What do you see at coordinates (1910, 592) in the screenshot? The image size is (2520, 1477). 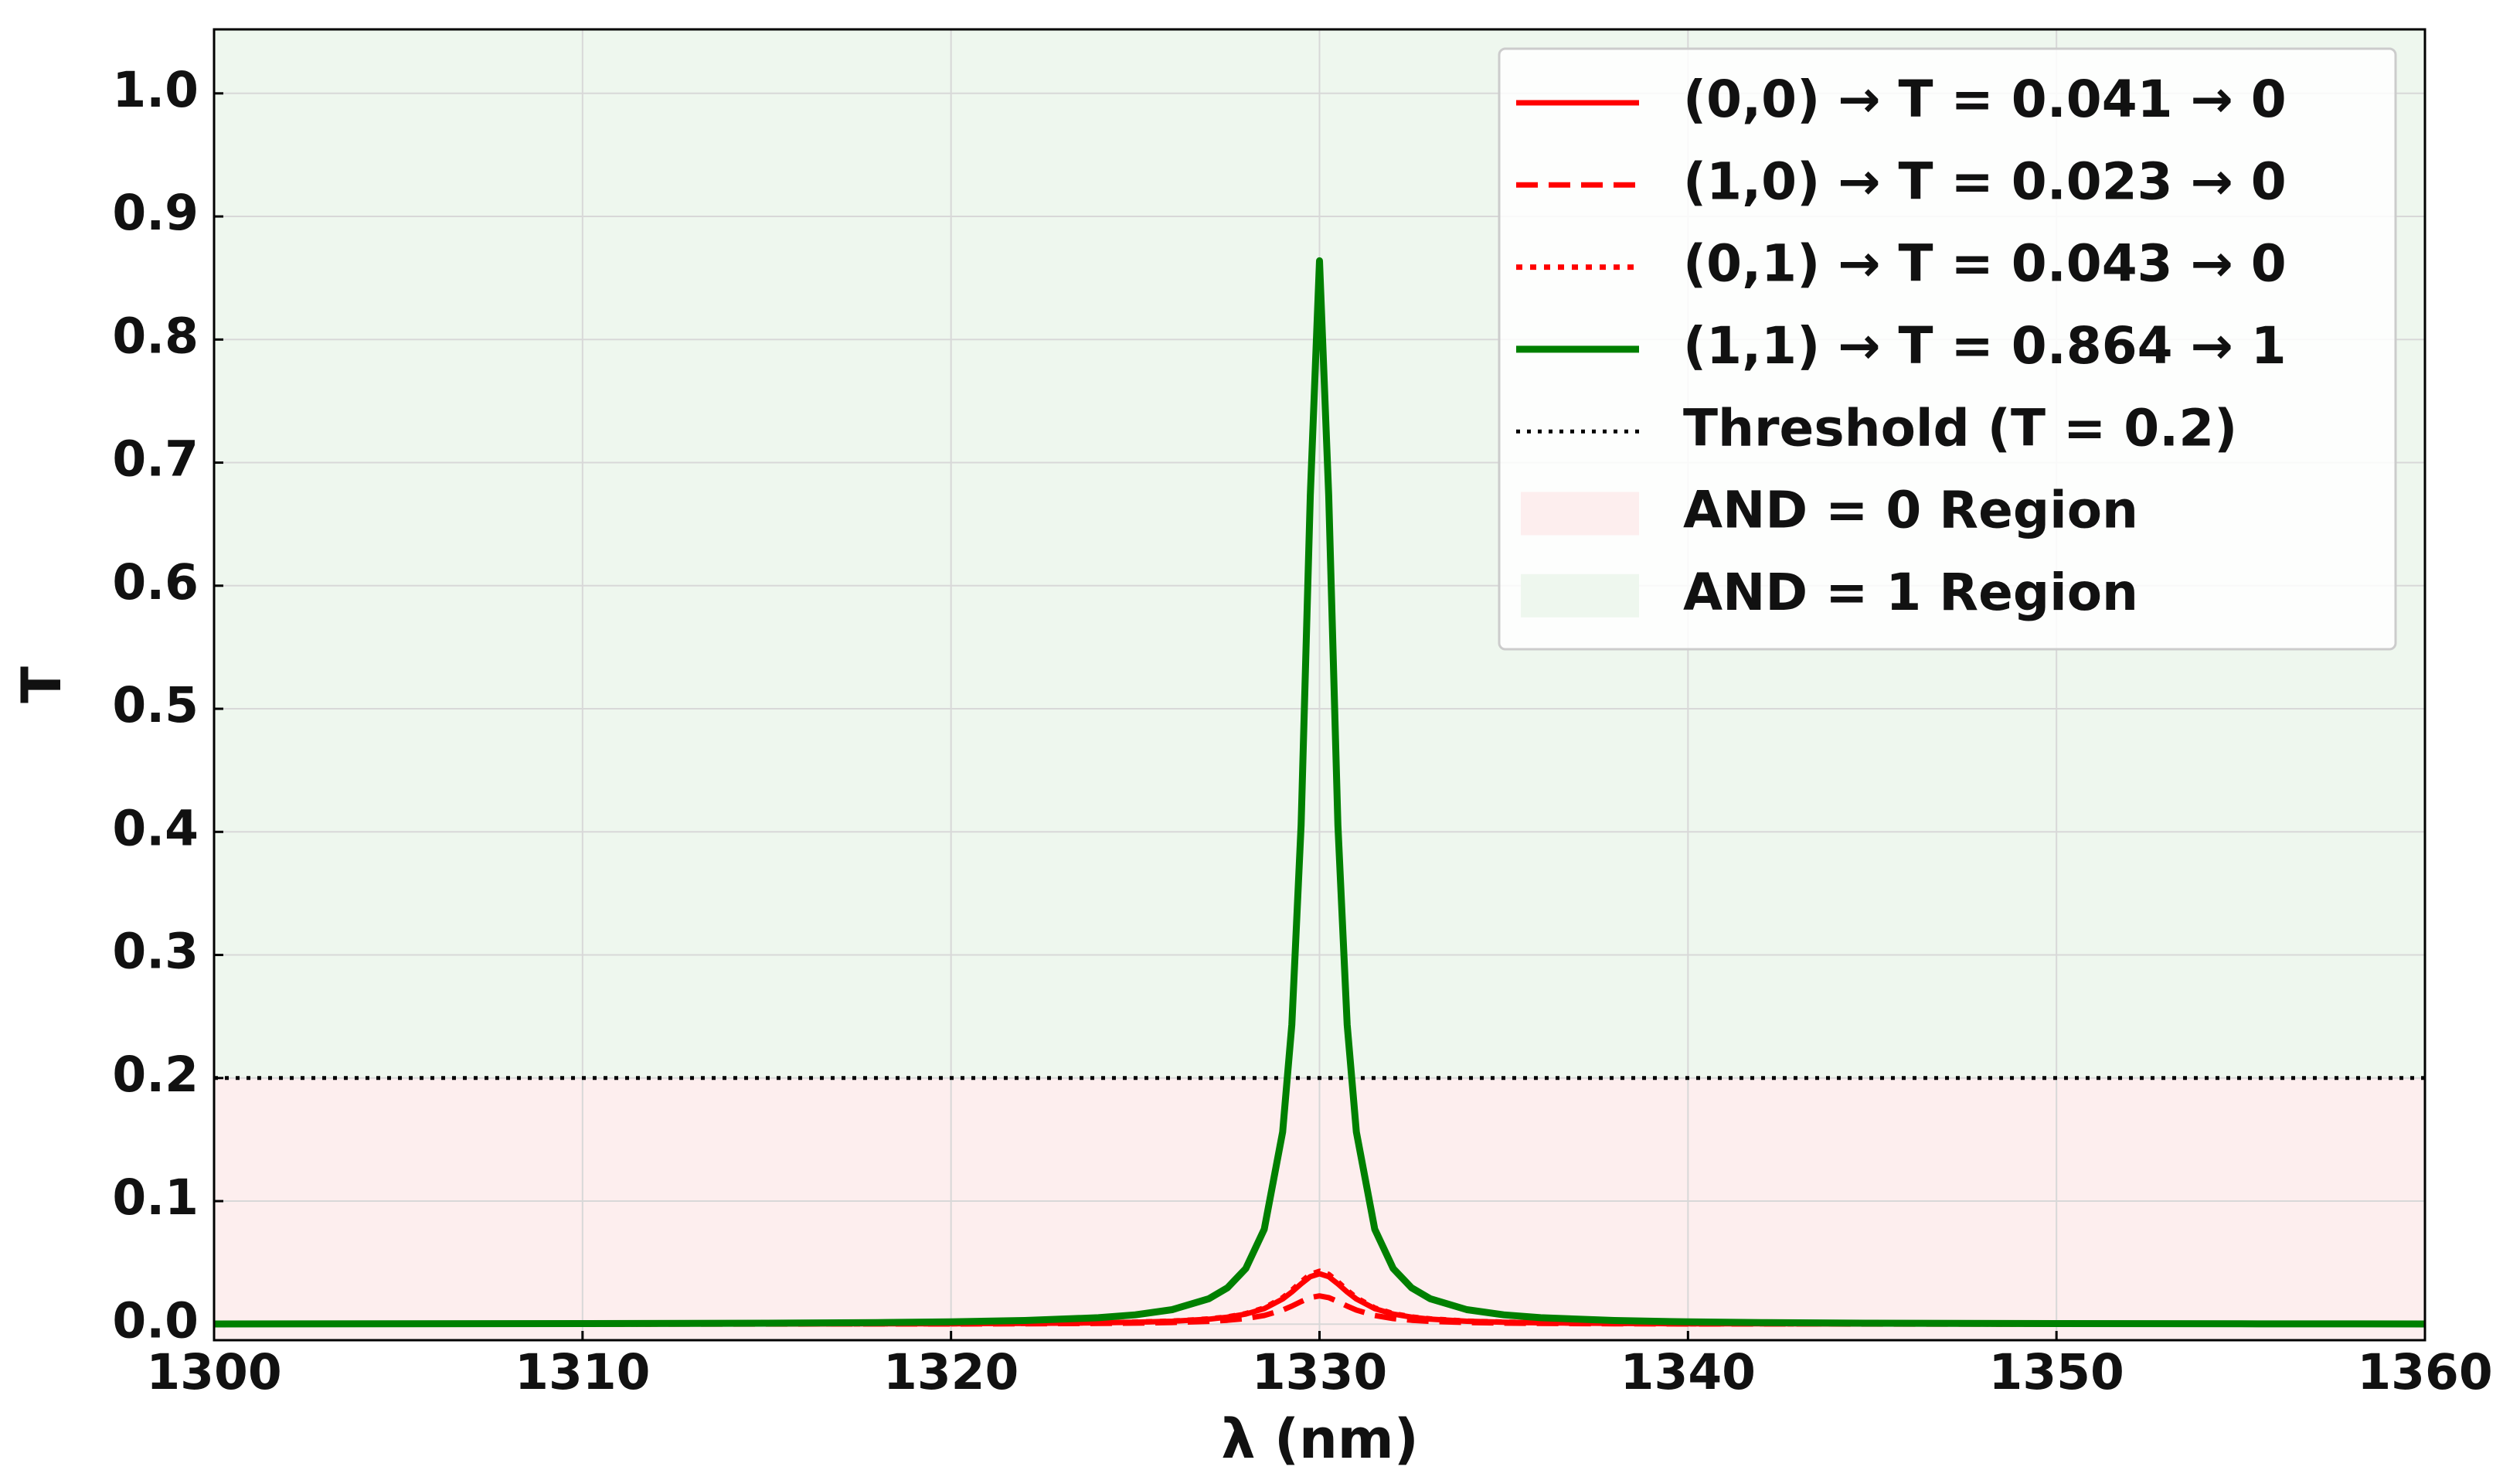 I see `legend-label: AND = 1 Region` at bounding box center [1910, 592].